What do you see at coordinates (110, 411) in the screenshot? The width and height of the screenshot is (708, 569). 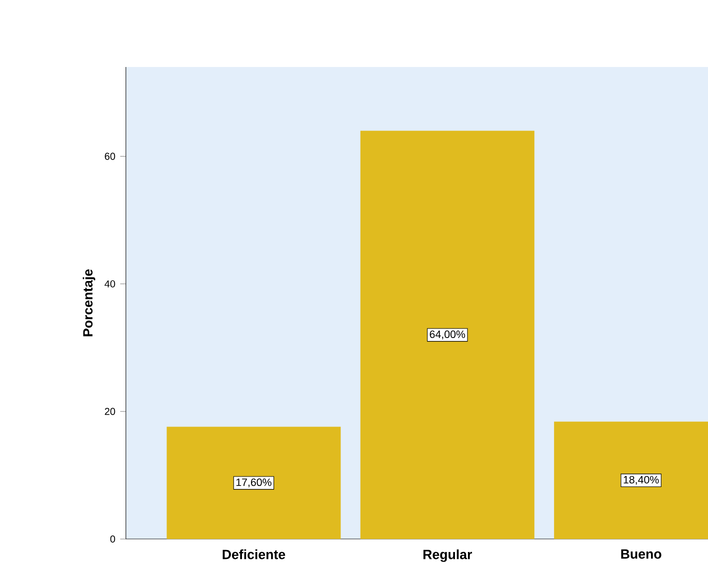 I see `y-tick-label: 20` at bounding box center [110, 411].